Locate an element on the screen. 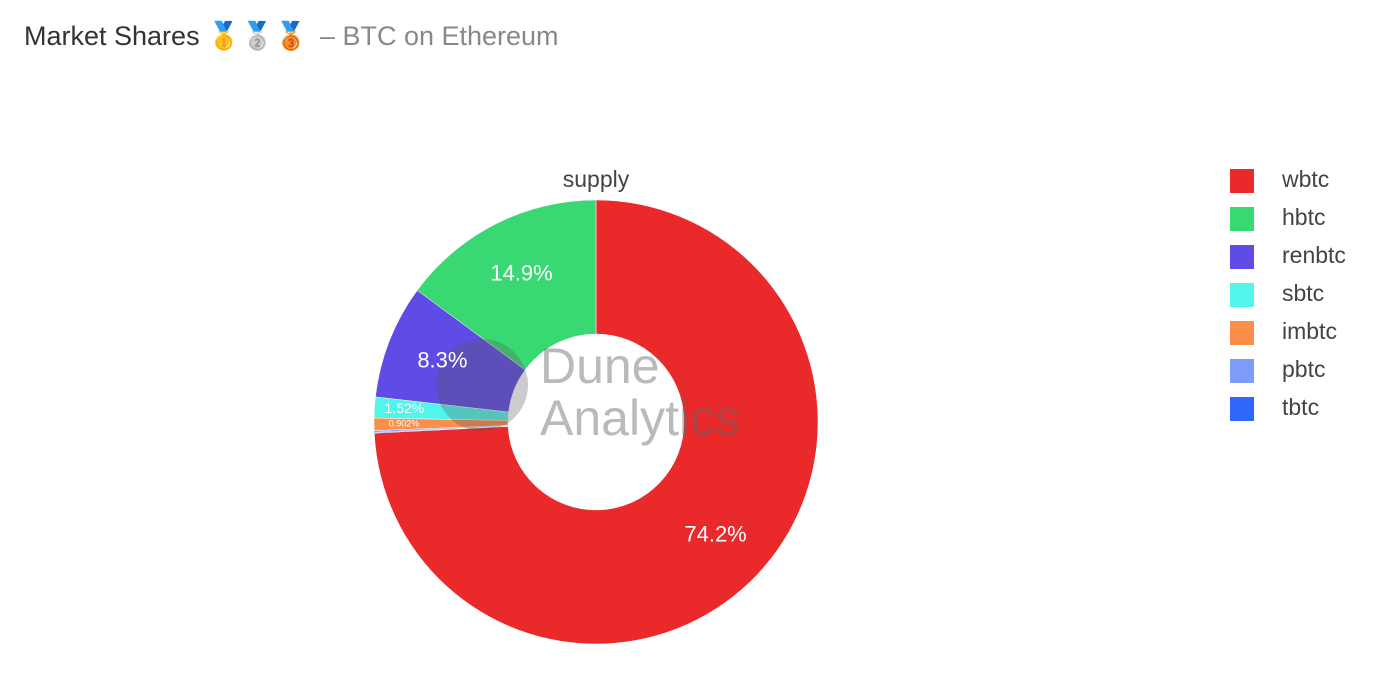 Image resolution: width=1380 pixels, height=699 pixels. legend-label: sbtc is located at coordinates (1303, 293).